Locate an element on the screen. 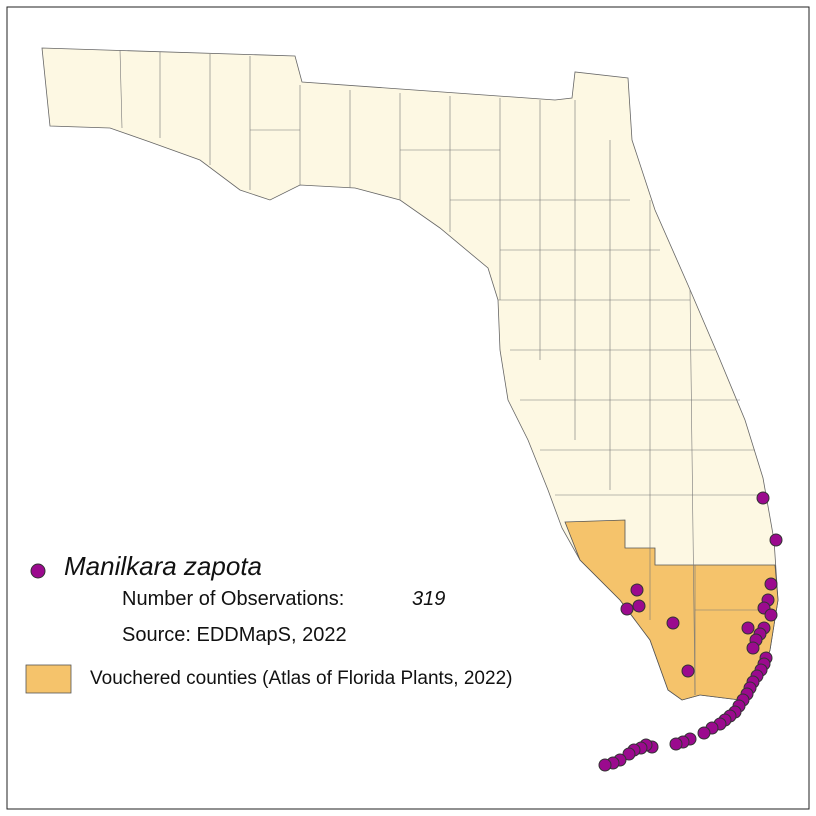  observations-label: Number of Observations: is located at coordinates (233, 599).